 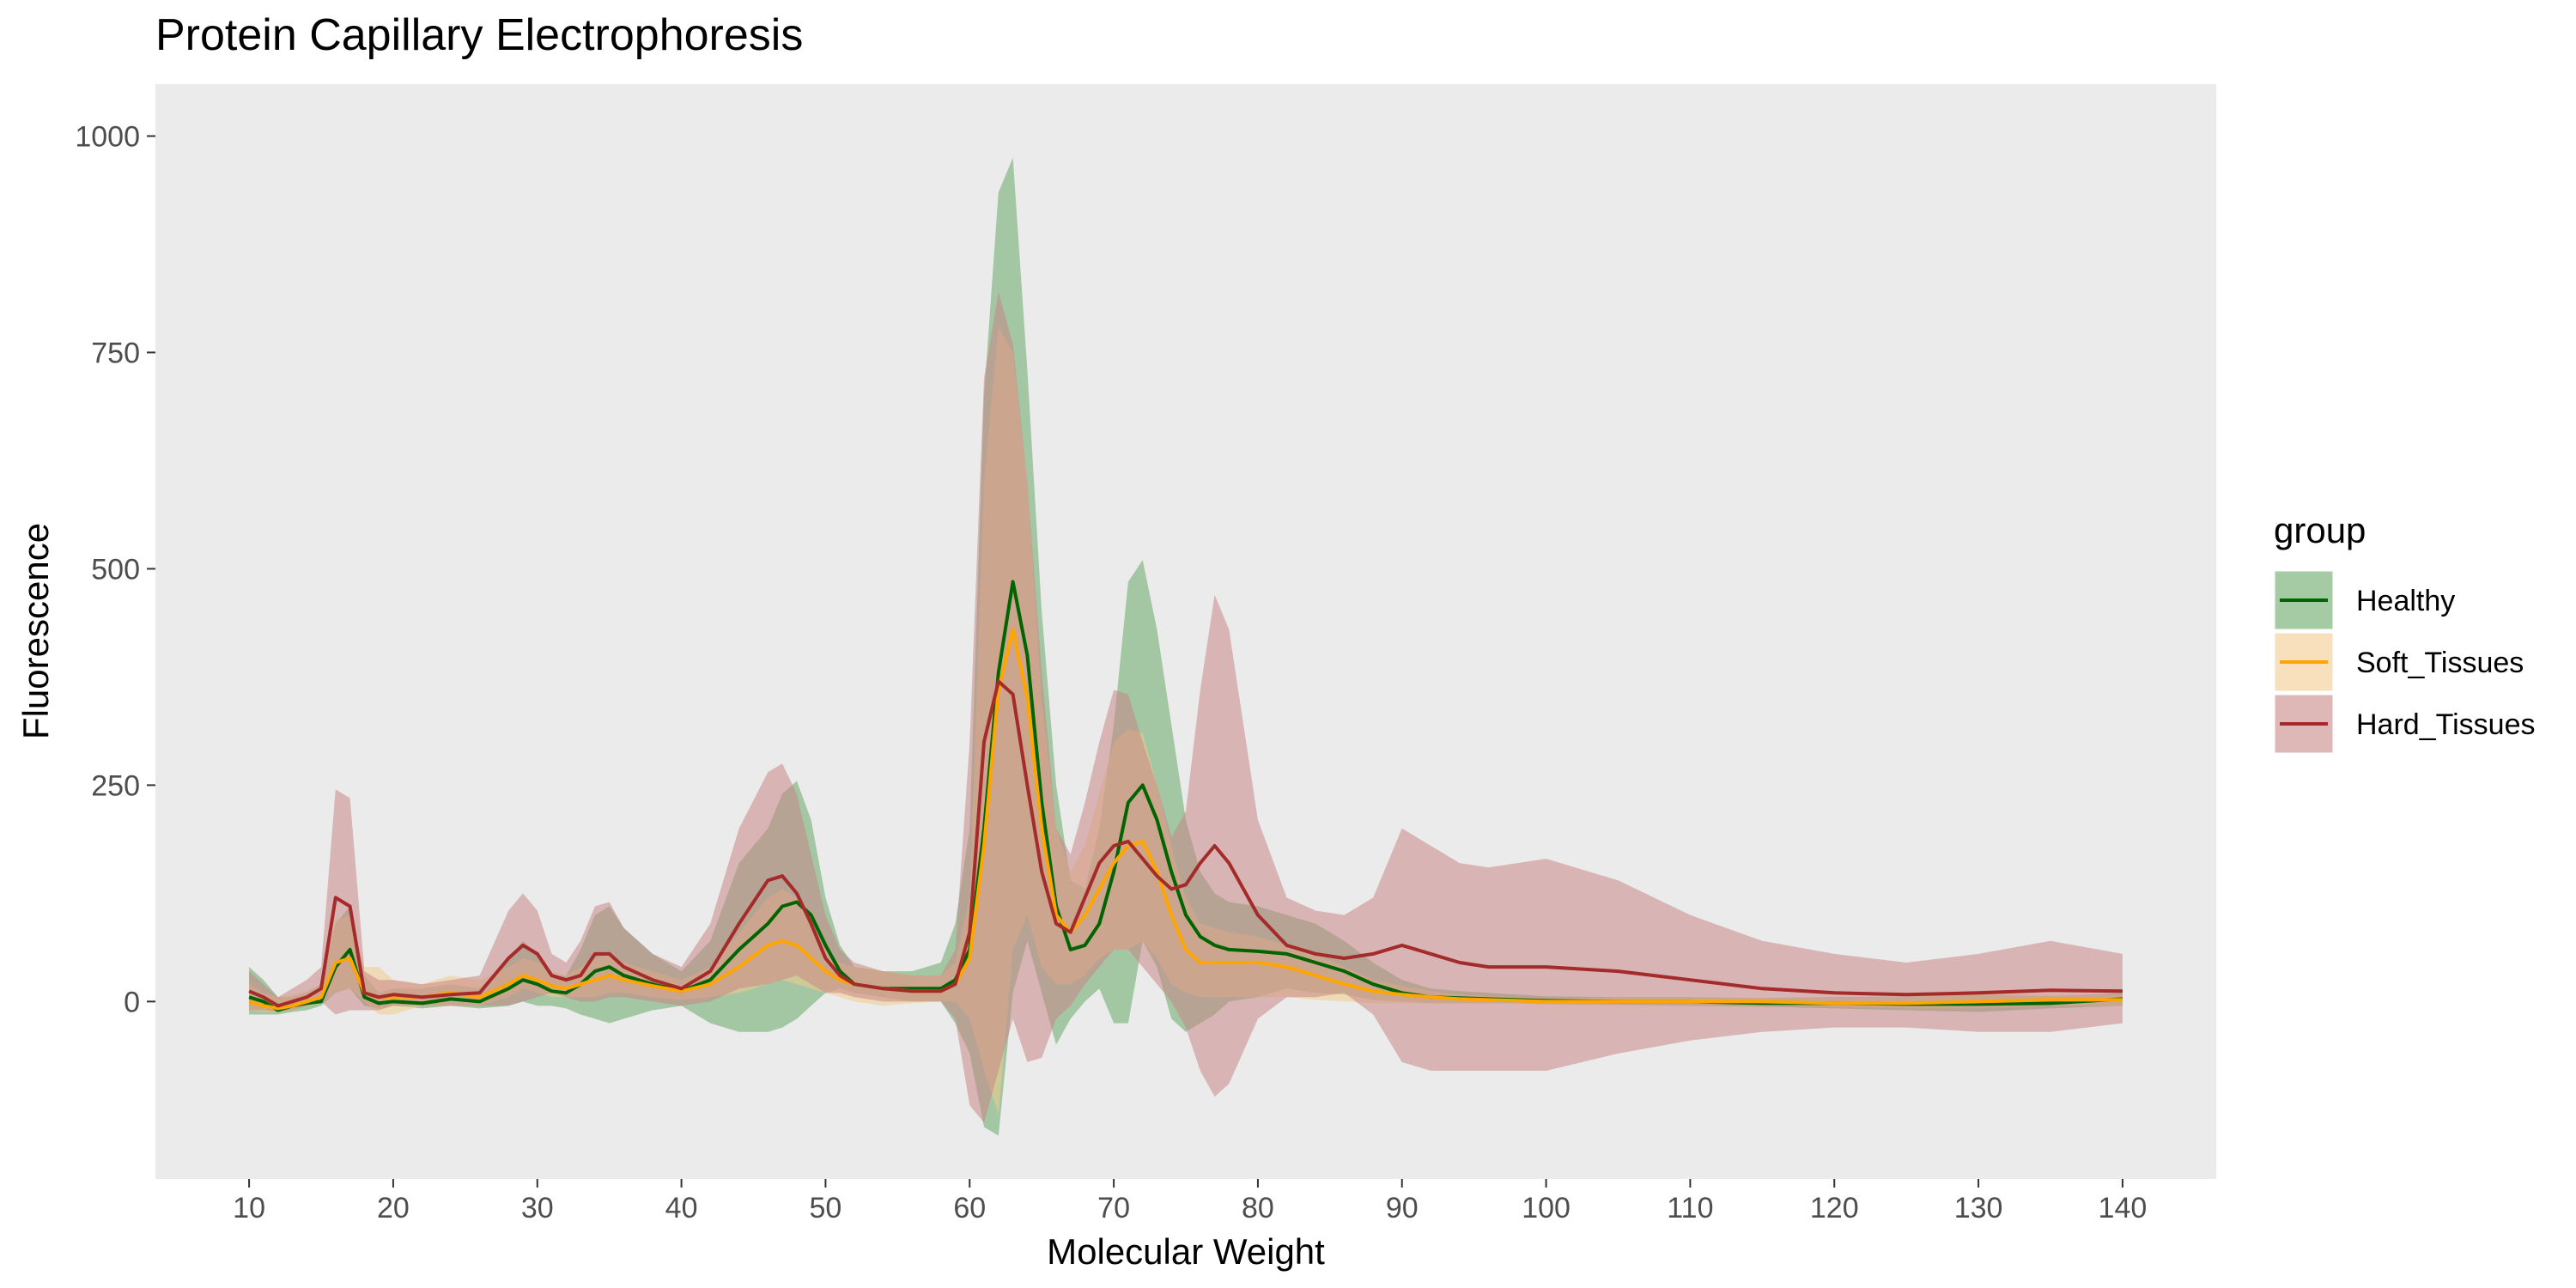 What do you see at coordinates (1690, 1208) in the screenshot?
I see `x-tick-label: 110` at bounding box center [1690, 1208].